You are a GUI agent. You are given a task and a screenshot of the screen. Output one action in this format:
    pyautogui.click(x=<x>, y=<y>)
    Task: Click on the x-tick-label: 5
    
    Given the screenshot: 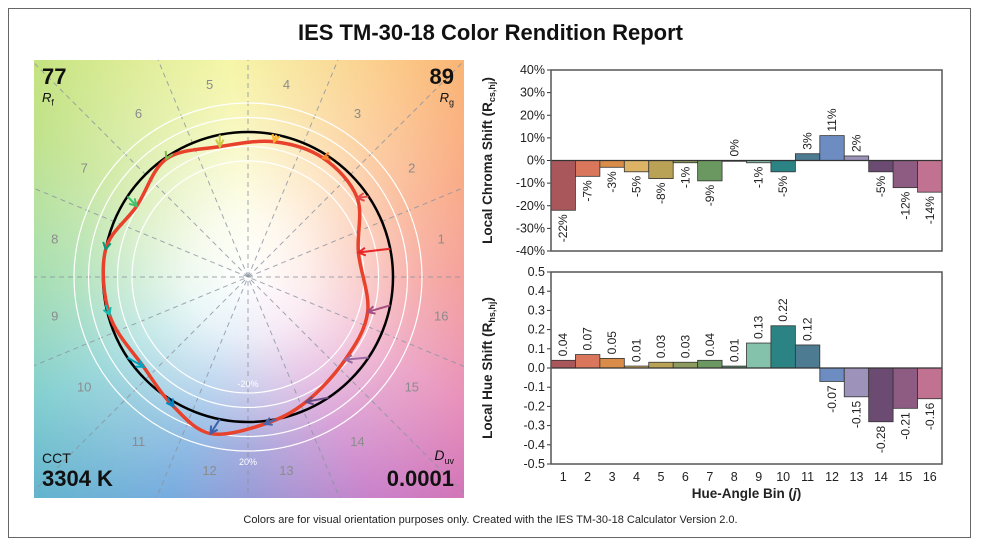 What is the action you would take?
    pyautogui.click(x=660, y=477)
    